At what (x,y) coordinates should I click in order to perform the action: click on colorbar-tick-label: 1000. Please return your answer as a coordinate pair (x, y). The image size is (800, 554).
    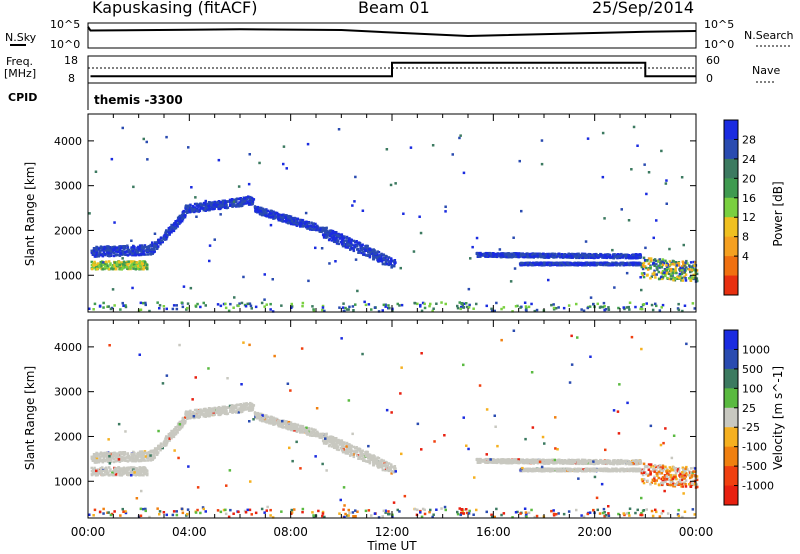
    Looking at the image, I should click on (756, 349).